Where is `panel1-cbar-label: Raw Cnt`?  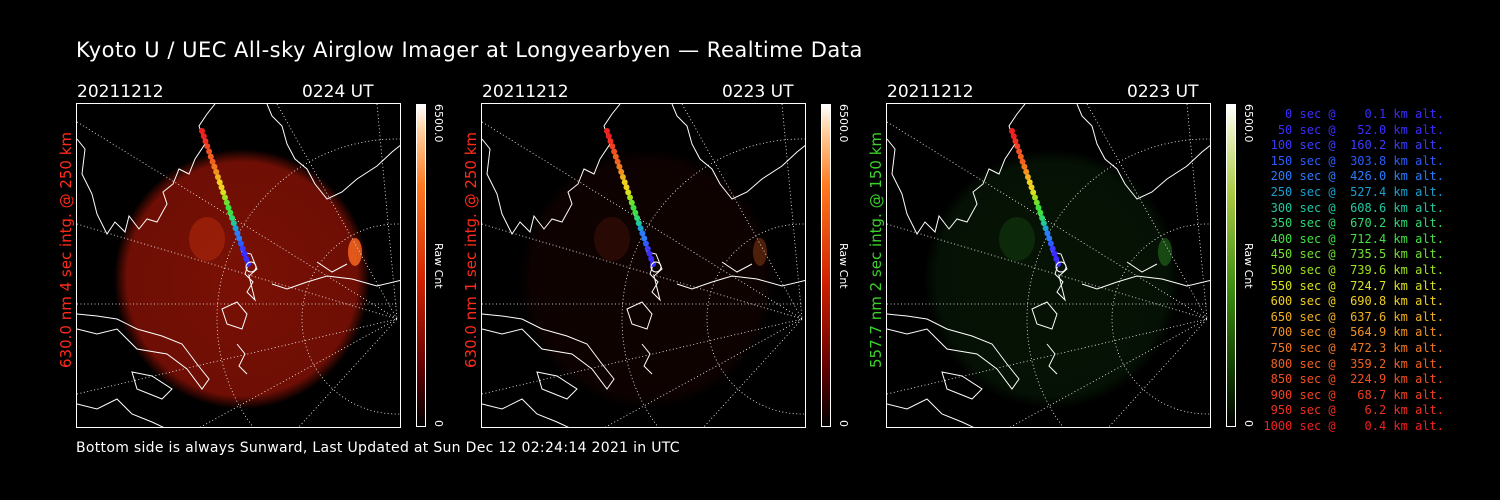 panel1-cbar-label: Raw Cnt is located at coordinates (438, 266).